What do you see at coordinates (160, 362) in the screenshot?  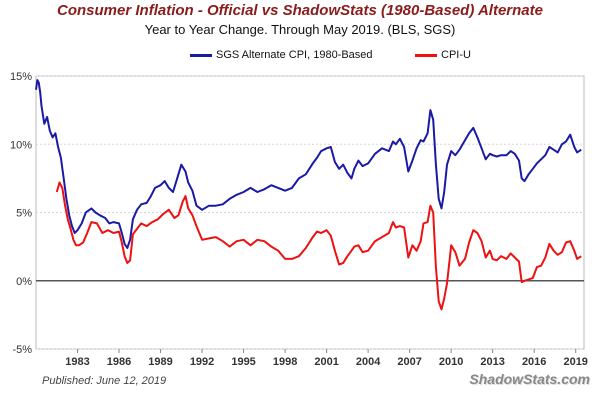 I see `x-tick-label: 1989` at bounding box center [160, 362].